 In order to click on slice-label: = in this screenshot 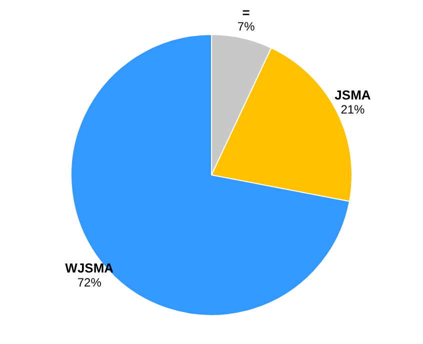, I will do `click(246, 12)`.